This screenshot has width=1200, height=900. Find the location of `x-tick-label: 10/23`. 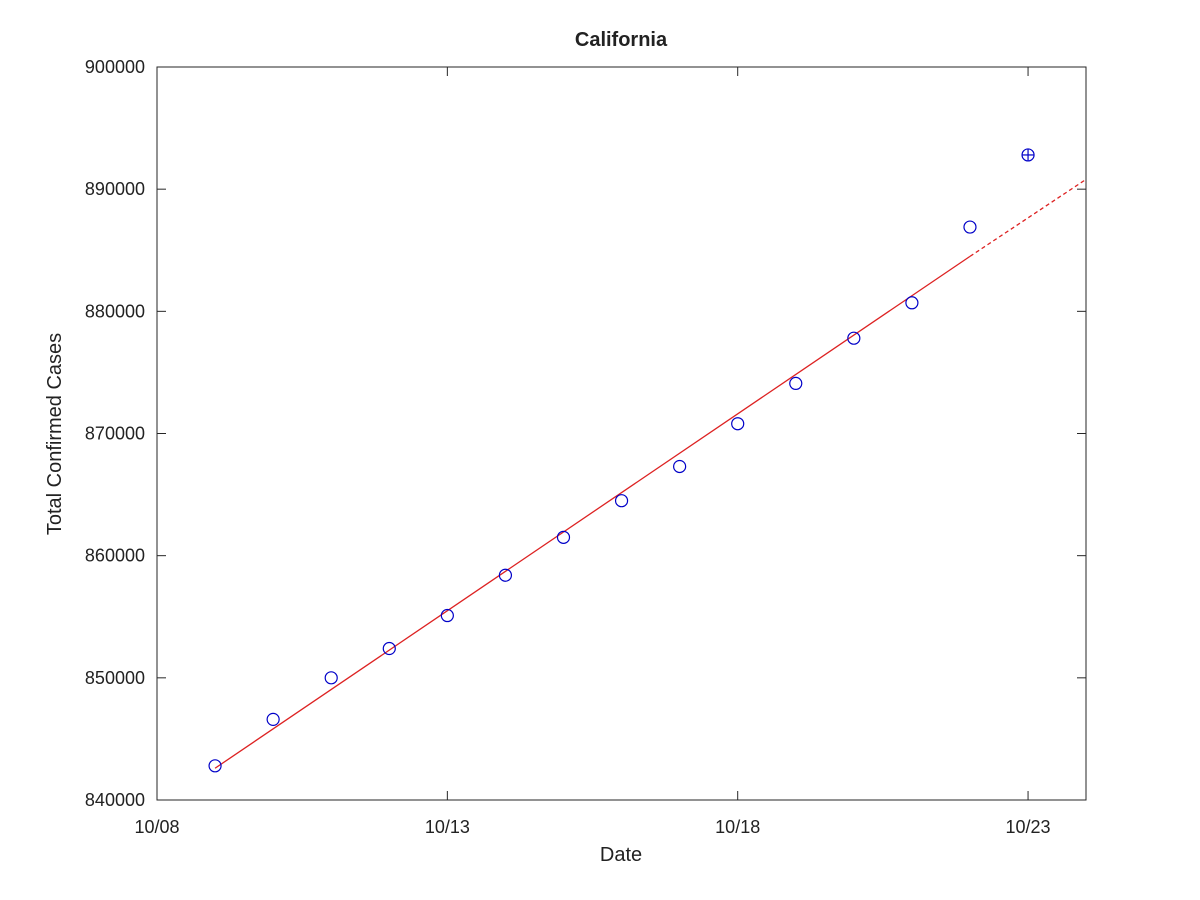

x-tick-label: 10/23 is located at coordinates (1028, 827).